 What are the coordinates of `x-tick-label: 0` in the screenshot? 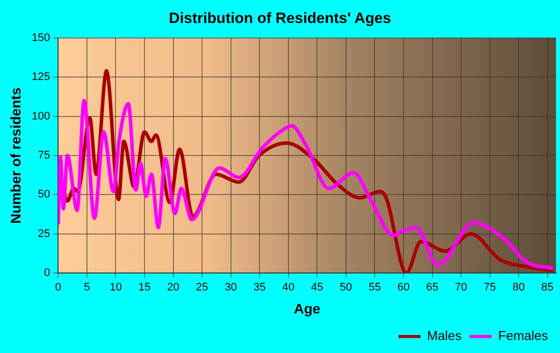 It's located at (58, 288).